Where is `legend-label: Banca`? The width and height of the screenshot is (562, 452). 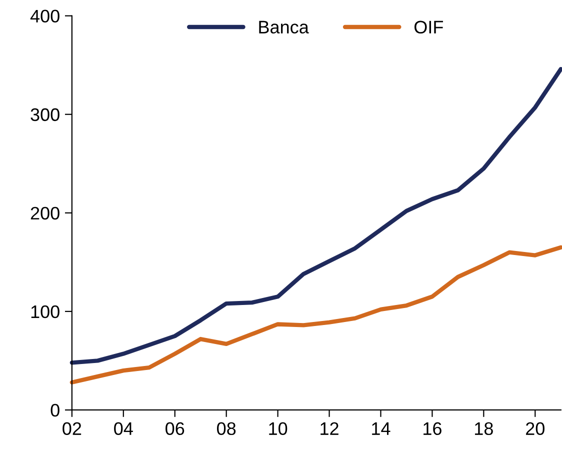 legend-label: Banca is located at coordinates (284, 27).